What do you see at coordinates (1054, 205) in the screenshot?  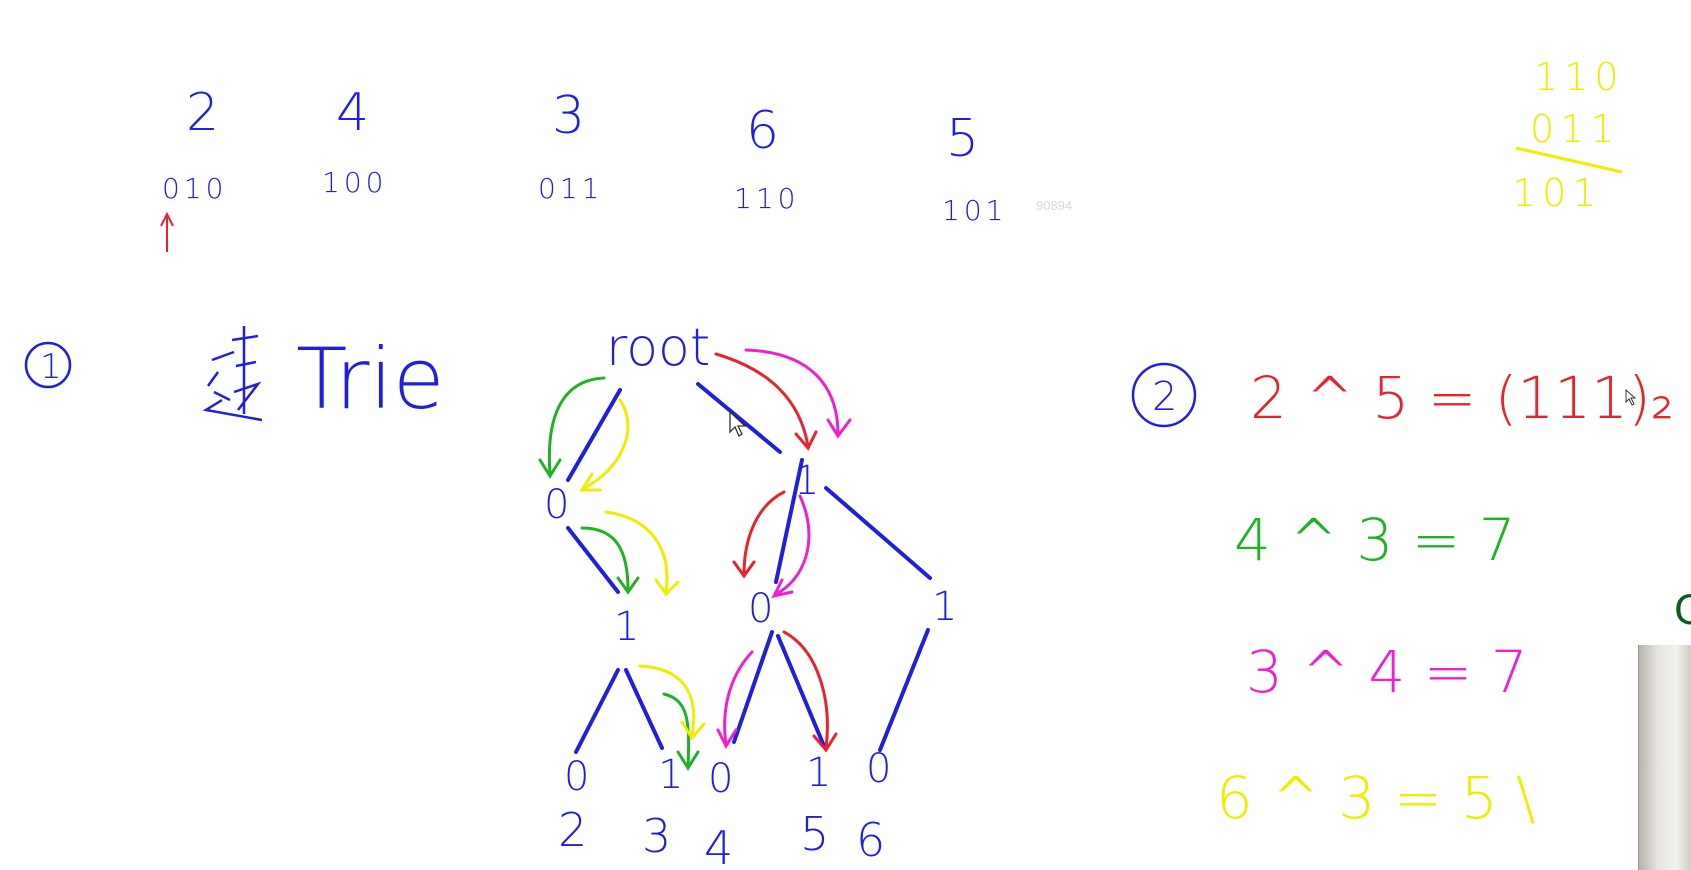 I see `watermark-id: 90894` at bounding box center [1054, 205].